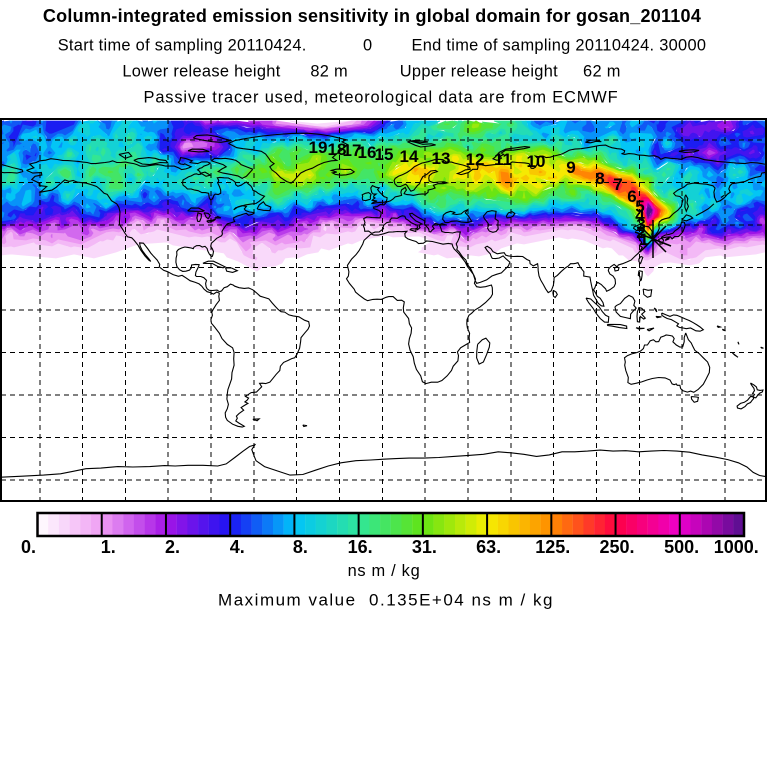 This screenshot has height=773, width=768. What do you see at coordinates (352, 150) in the screenshot?
I see `svg-text: 17` at bounding box center [352, 150].